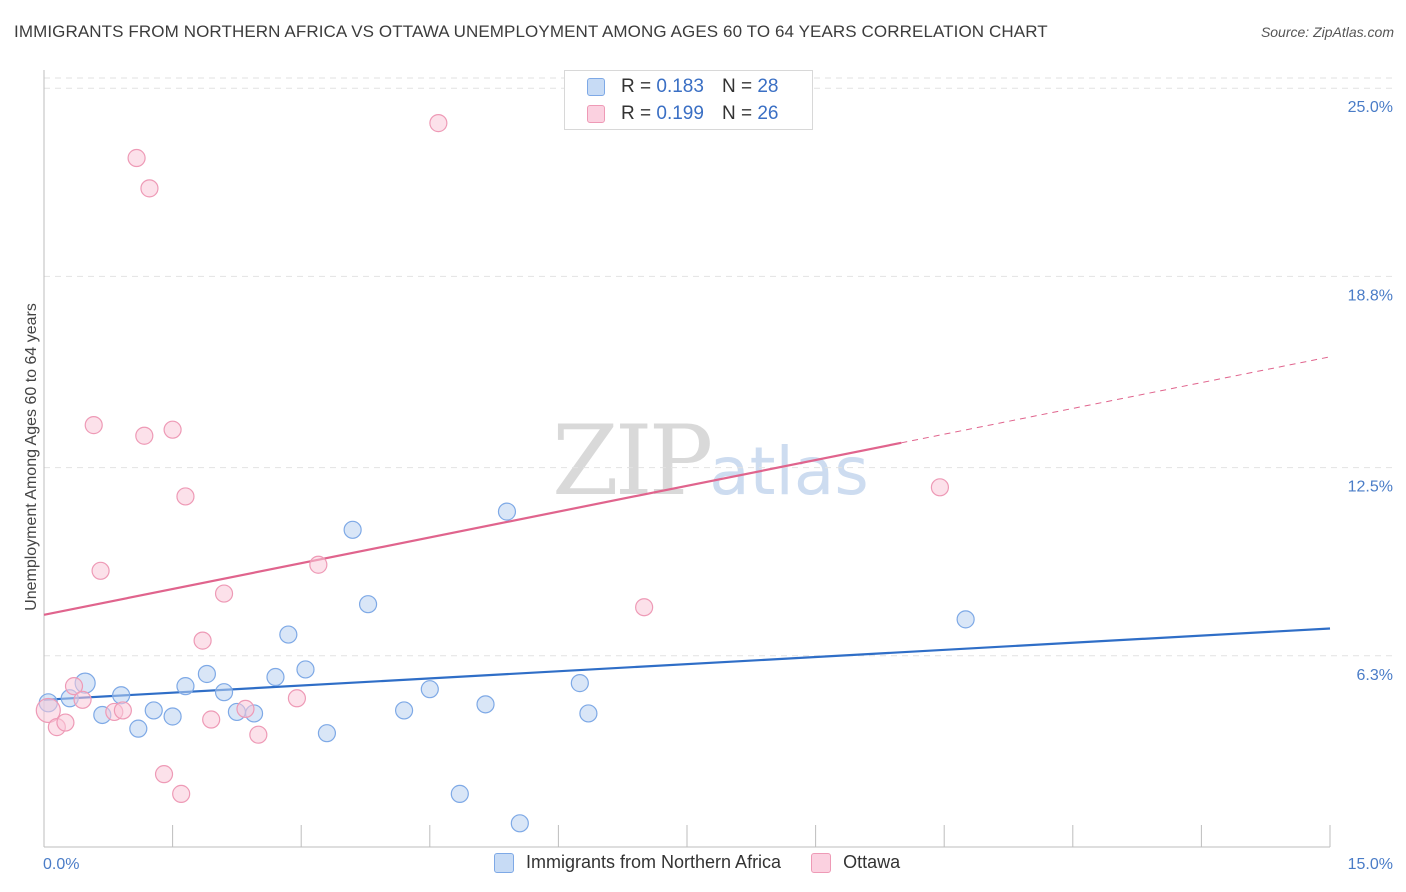 This screenshot has height=892, width=1406. What do you see at coordinates (821, 862) in the screenshot?
I see `series-swatch-ottawa` at bounding box center [821, 862].